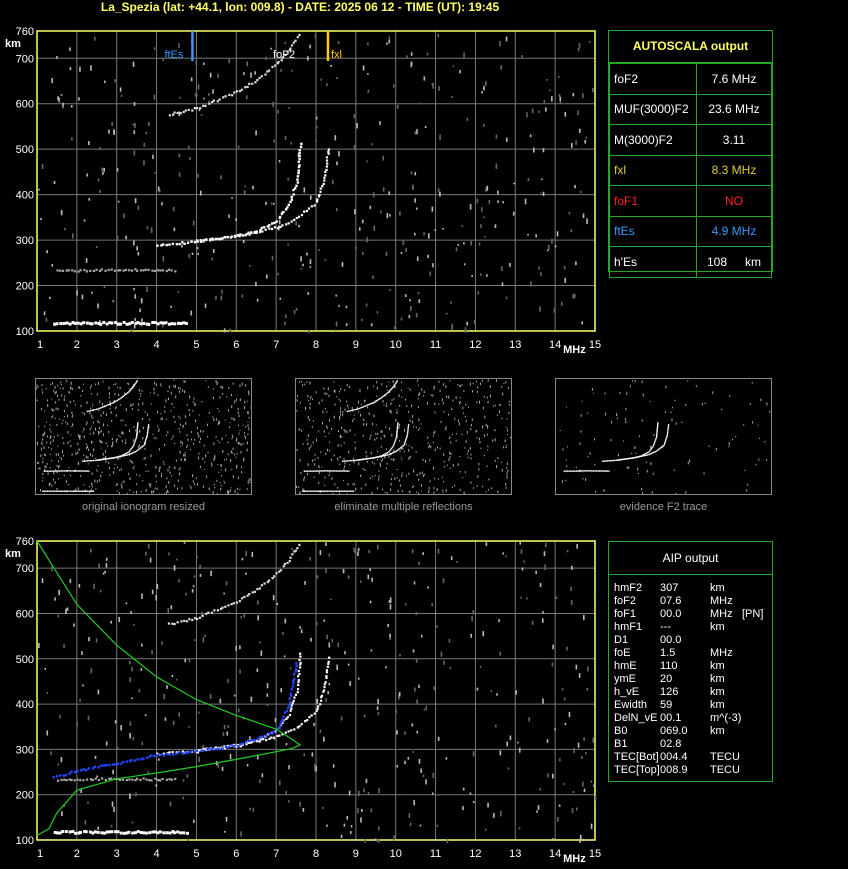  What do you see at coordinates (757, 601) in the screenshot?
I see `aip-flag` at bounding box center [757, 601].